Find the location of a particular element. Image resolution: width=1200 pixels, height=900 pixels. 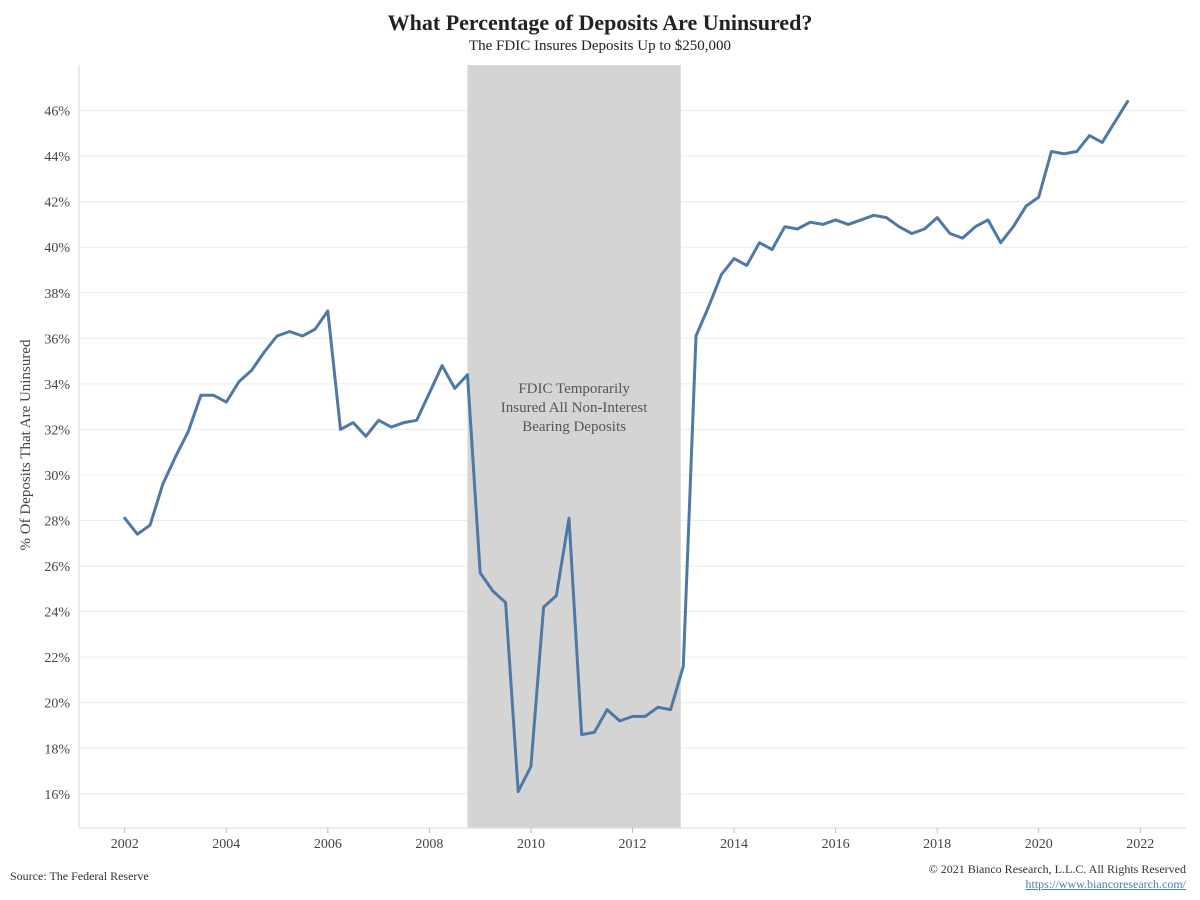

x-tick-label: 2010 is located at coordinates (531, 844).